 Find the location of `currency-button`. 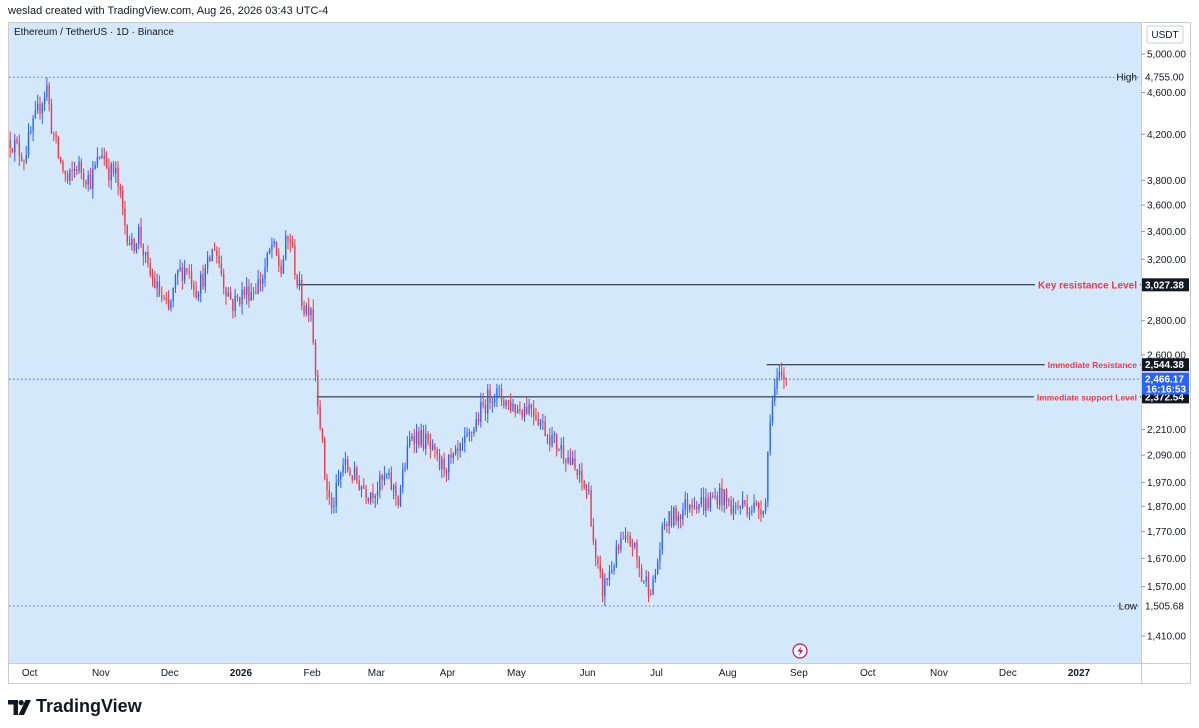

currency-button is located at coordinates (1165, 34).